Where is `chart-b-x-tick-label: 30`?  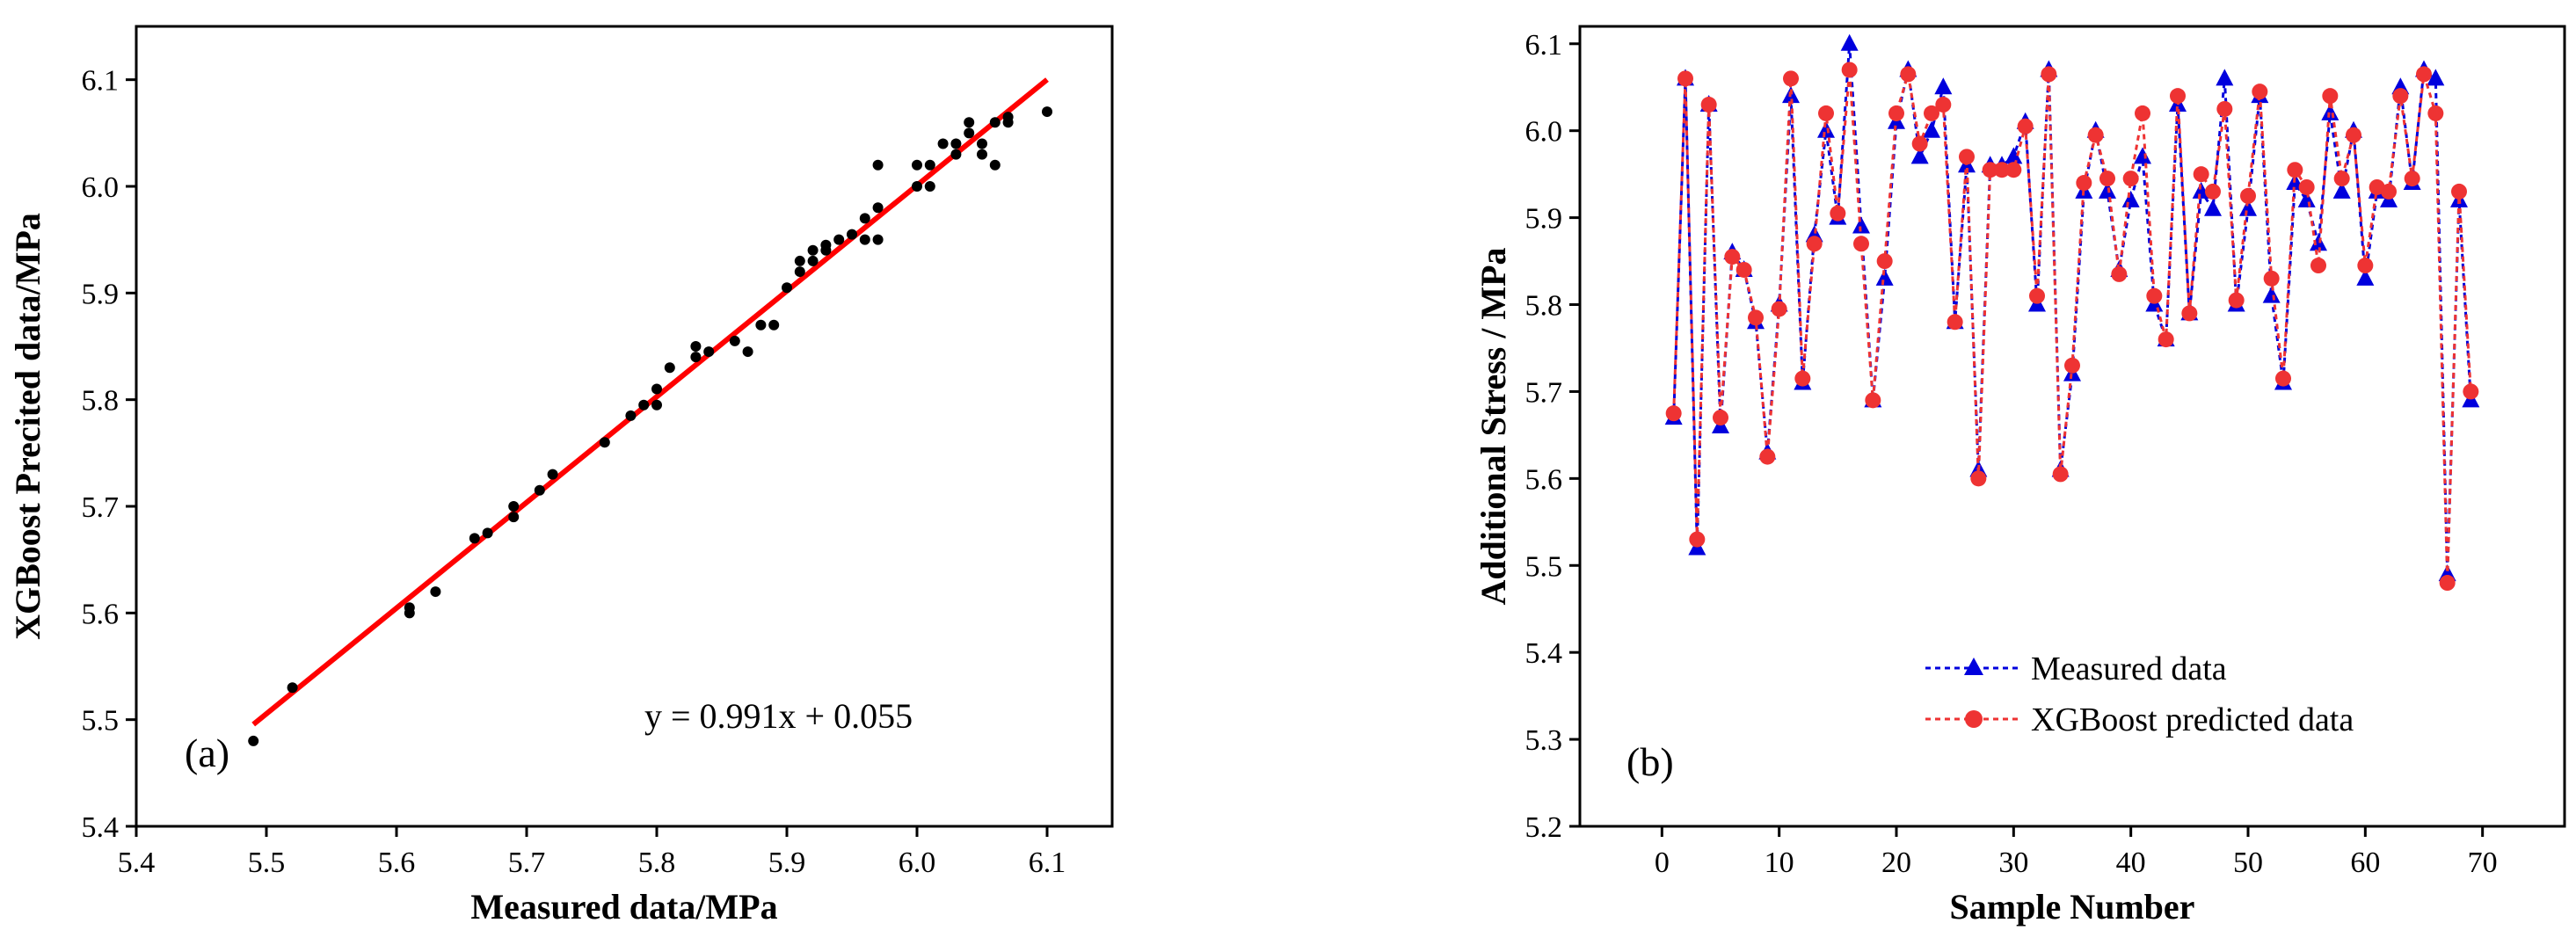 chart-b-x-tick-label: 30 is located at coordinates (2013, 863).